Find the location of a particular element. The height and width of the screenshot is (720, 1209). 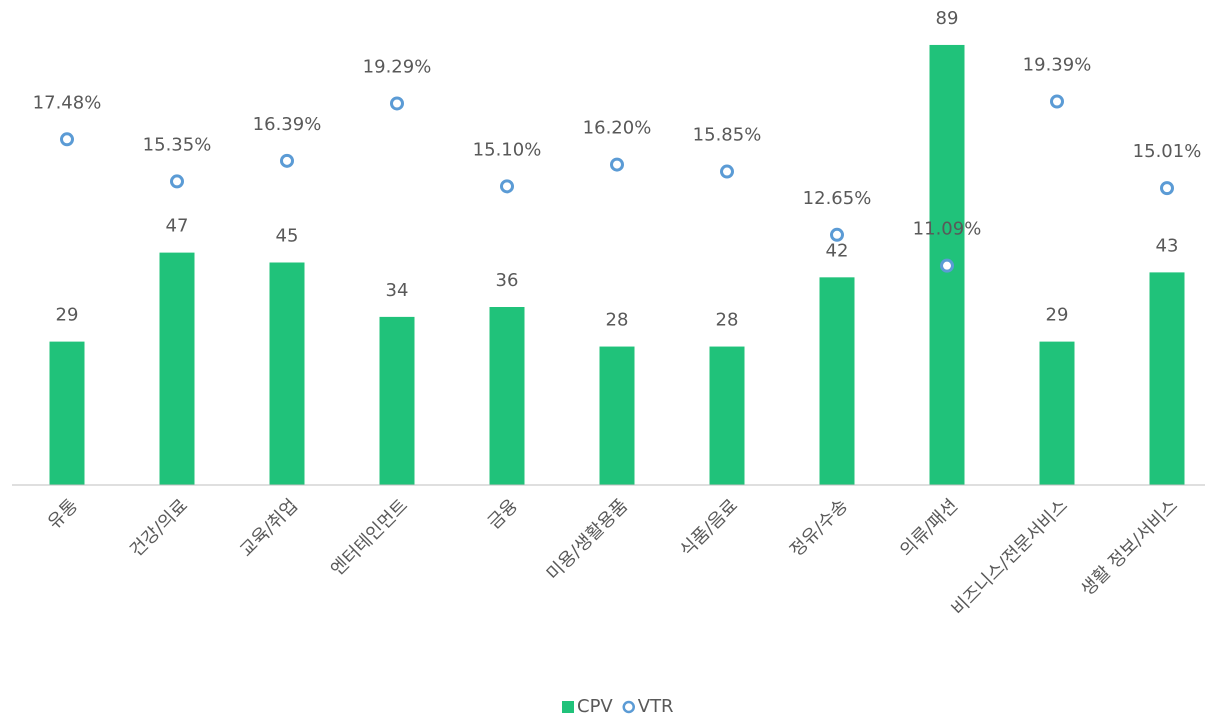

vtr-value-label: 15.10% is located at coordinates (507, 149).